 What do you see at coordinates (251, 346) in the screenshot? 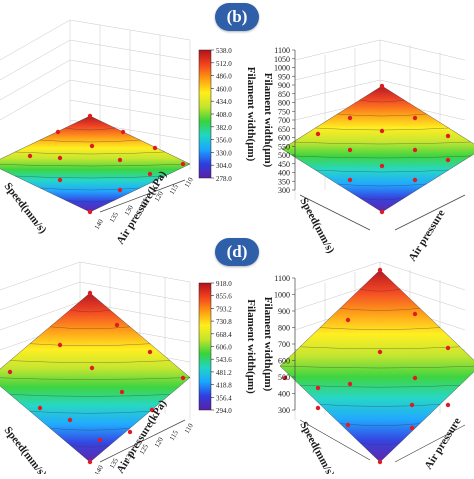
I see `ll-colorbar-label: Filament width(μm)` at bounding box center [251, 346].